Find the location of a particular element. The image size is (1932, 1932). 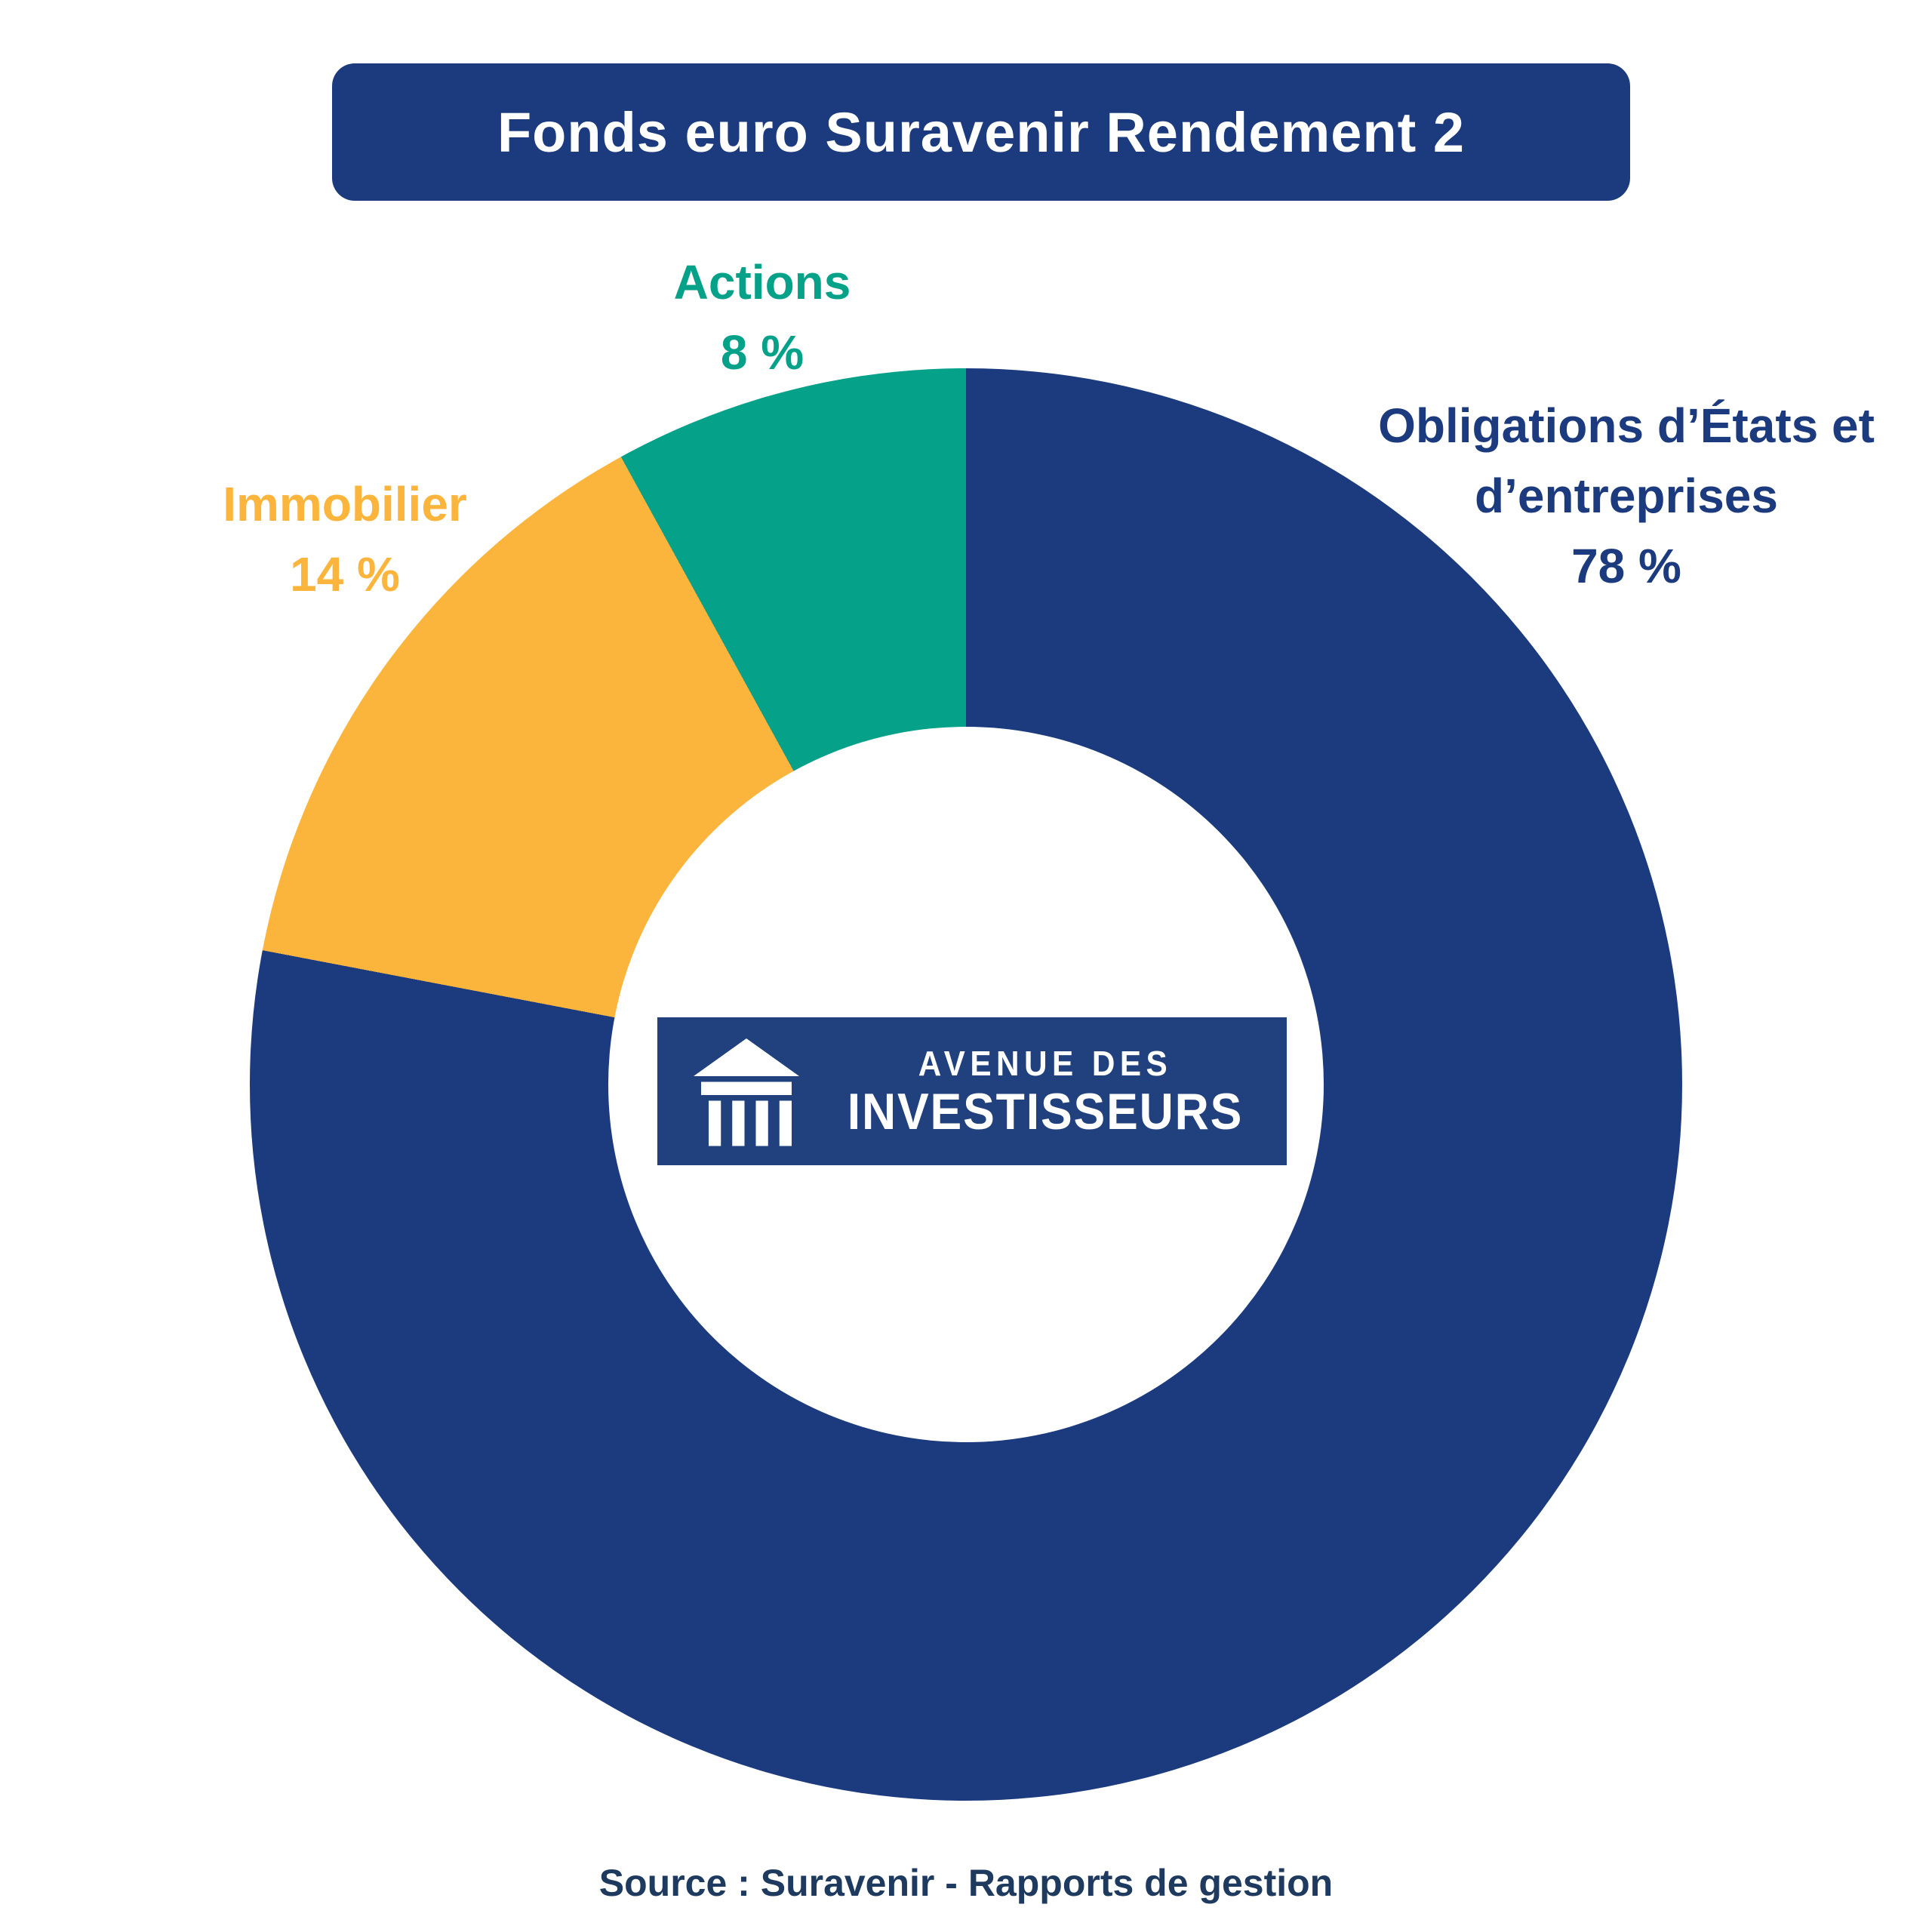

chart-title: Fonds euro Suravenir Rendement 2 is located at coordinates (981, 132).